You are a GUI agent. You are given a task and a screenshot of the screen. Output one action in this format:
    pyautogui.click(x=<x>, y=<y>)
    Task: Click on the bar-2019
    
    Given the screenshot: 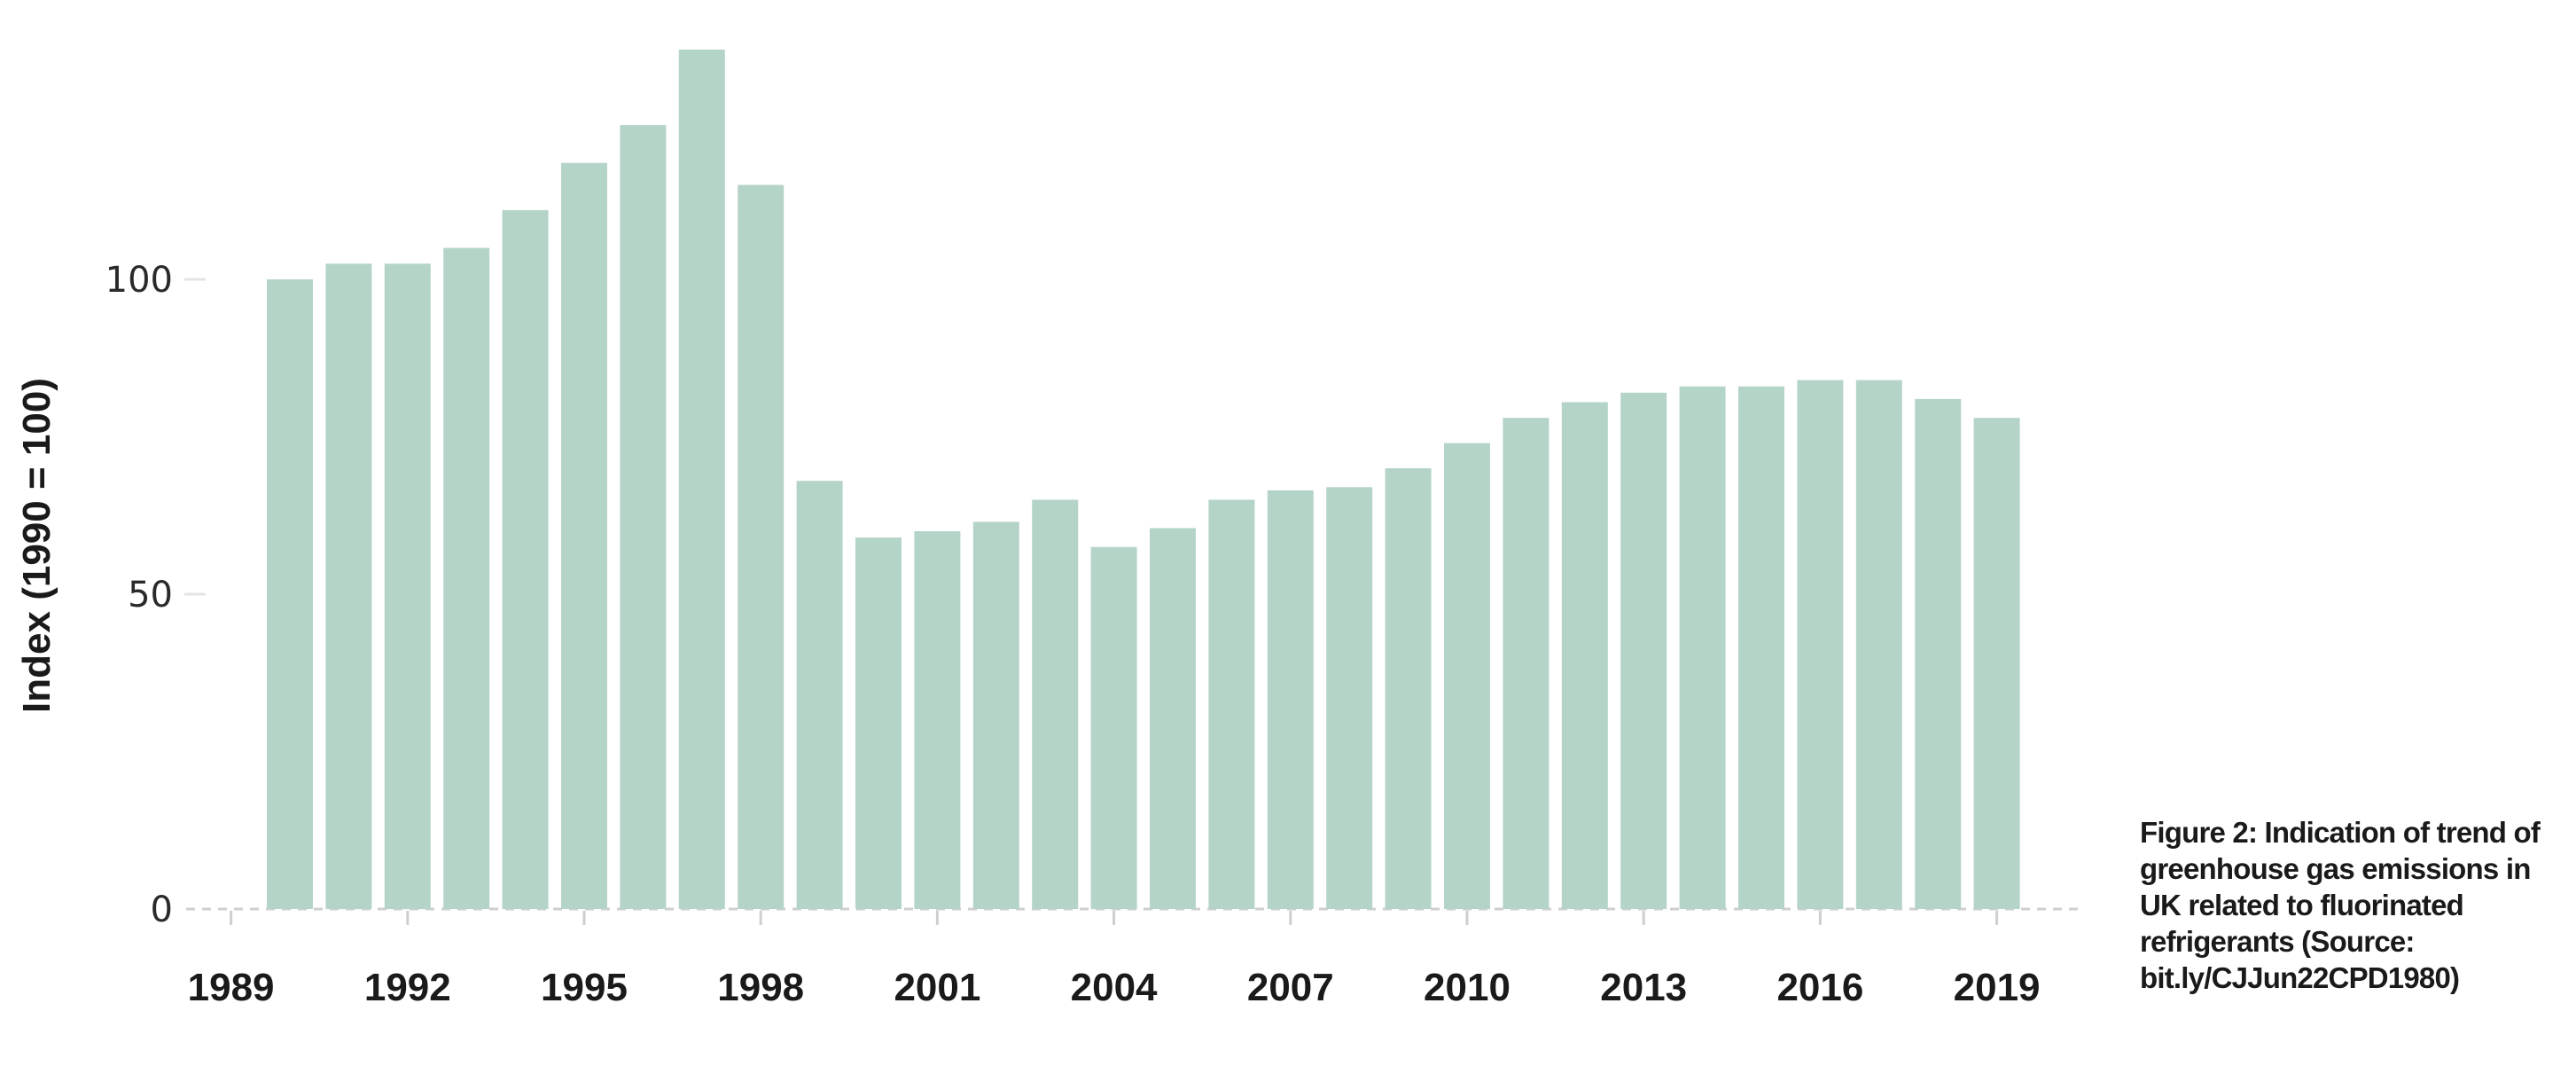 What is the action you would take?
    pyautogui.click(x=1996, y=663)
    